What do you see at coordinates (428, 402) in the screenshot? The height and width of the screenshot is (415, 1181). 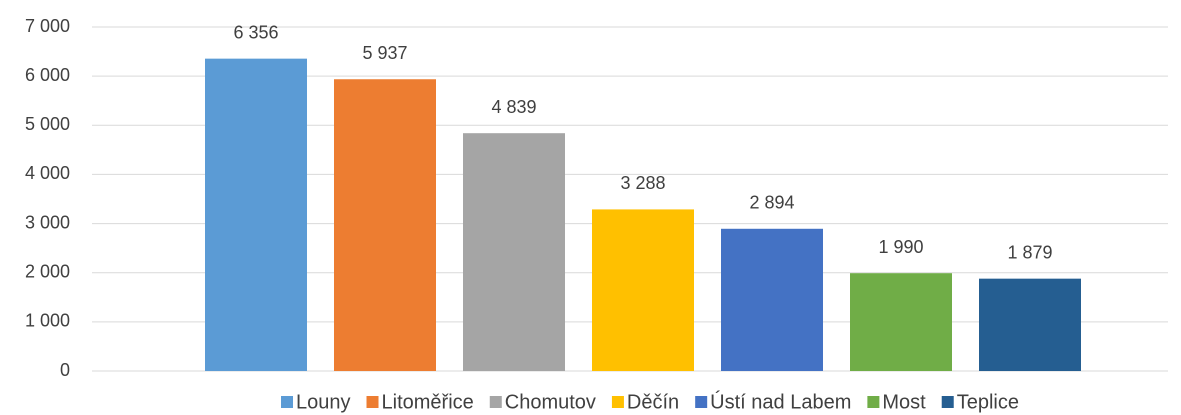 I see `legend-label: Litoměřice` at bounding box center [428, 402].